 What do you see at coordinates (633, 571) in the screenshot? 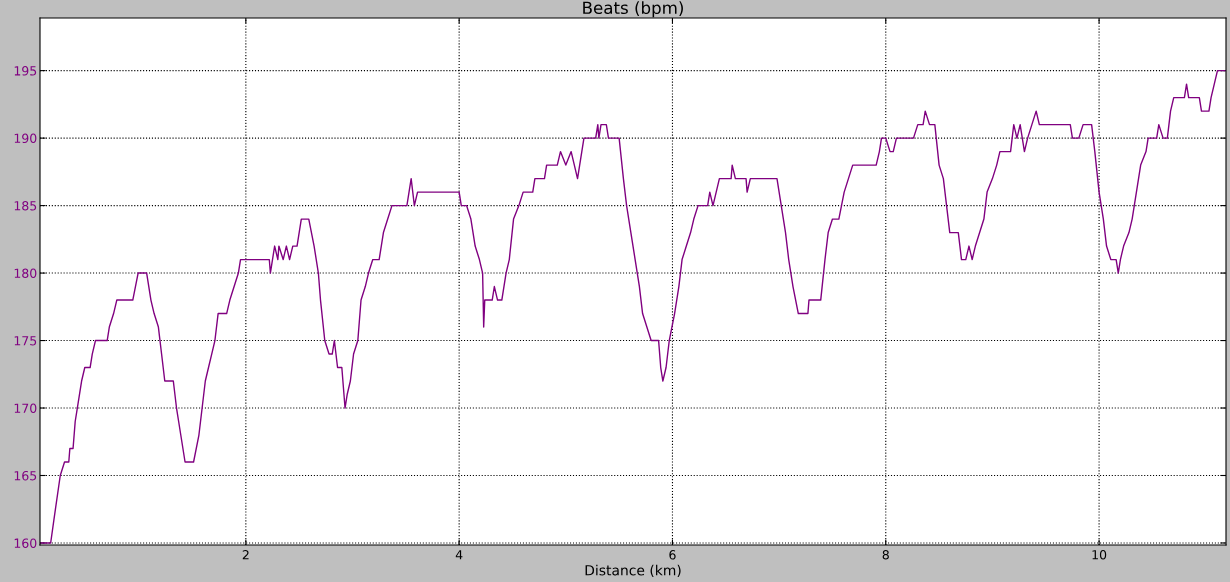
I see `x-axis-title: Distance (km)` at bounding box center [633, 571].